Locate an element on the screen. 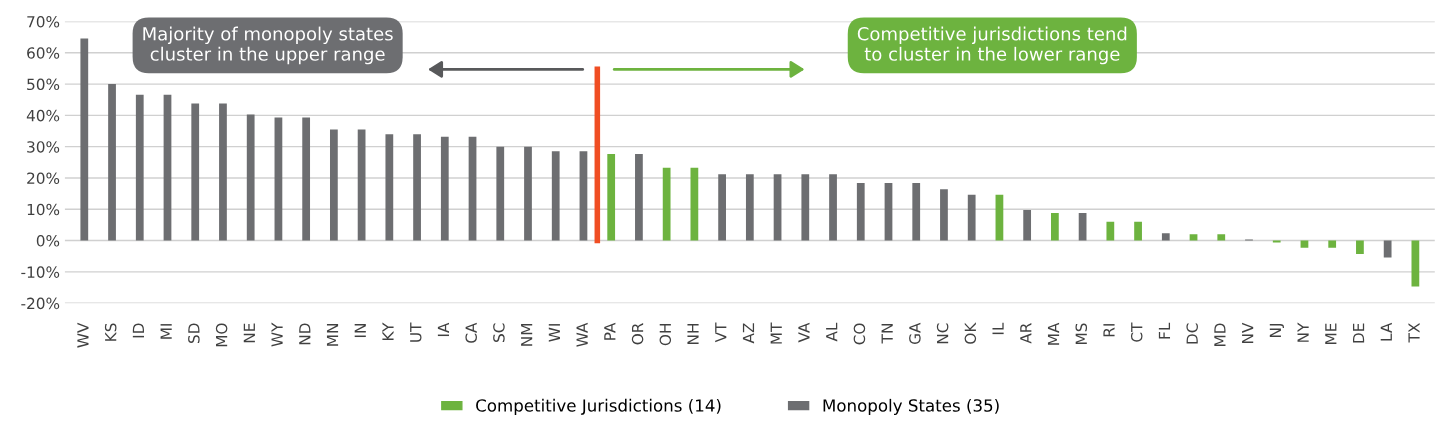 The image size is (1442, 430). y-tick-label: 70% is located at coordinates (43, 21).